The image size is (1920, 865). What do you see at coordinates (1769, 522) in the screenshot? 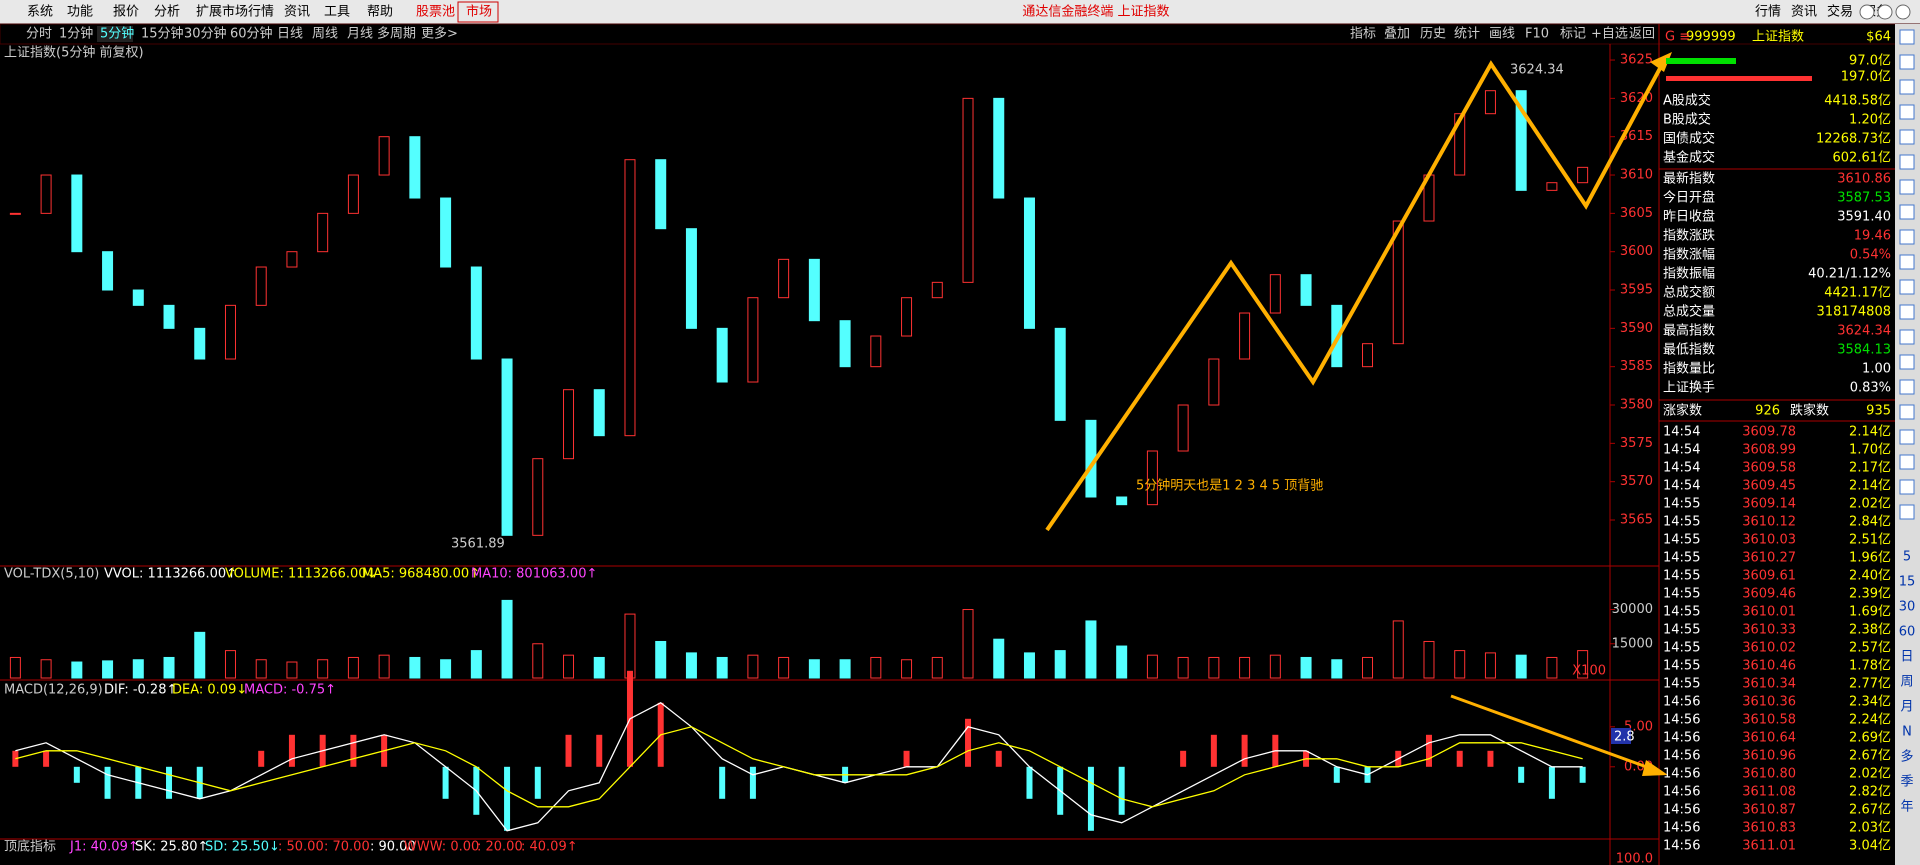
I see `tick-price: 3610.12` at bounding box center [1769, 522].